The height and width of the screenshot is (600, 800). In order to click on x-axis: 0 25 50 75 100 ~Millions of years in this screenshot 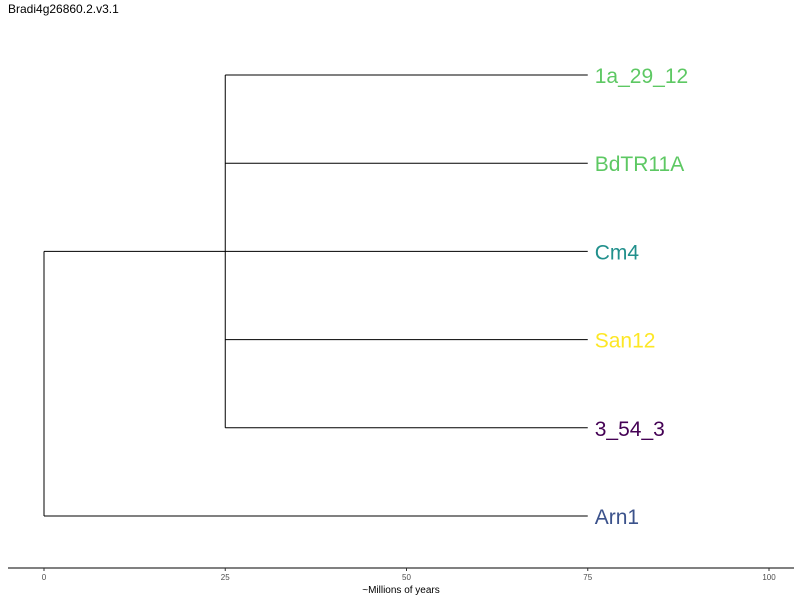, I will do `click(401, 581)`.